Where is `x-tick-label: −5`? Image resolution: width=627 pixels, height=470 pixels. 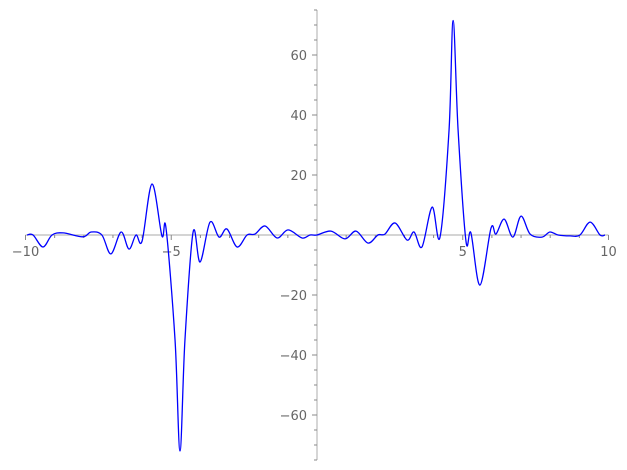
x-tick-label: −5 is located at coordinates (171, 252).